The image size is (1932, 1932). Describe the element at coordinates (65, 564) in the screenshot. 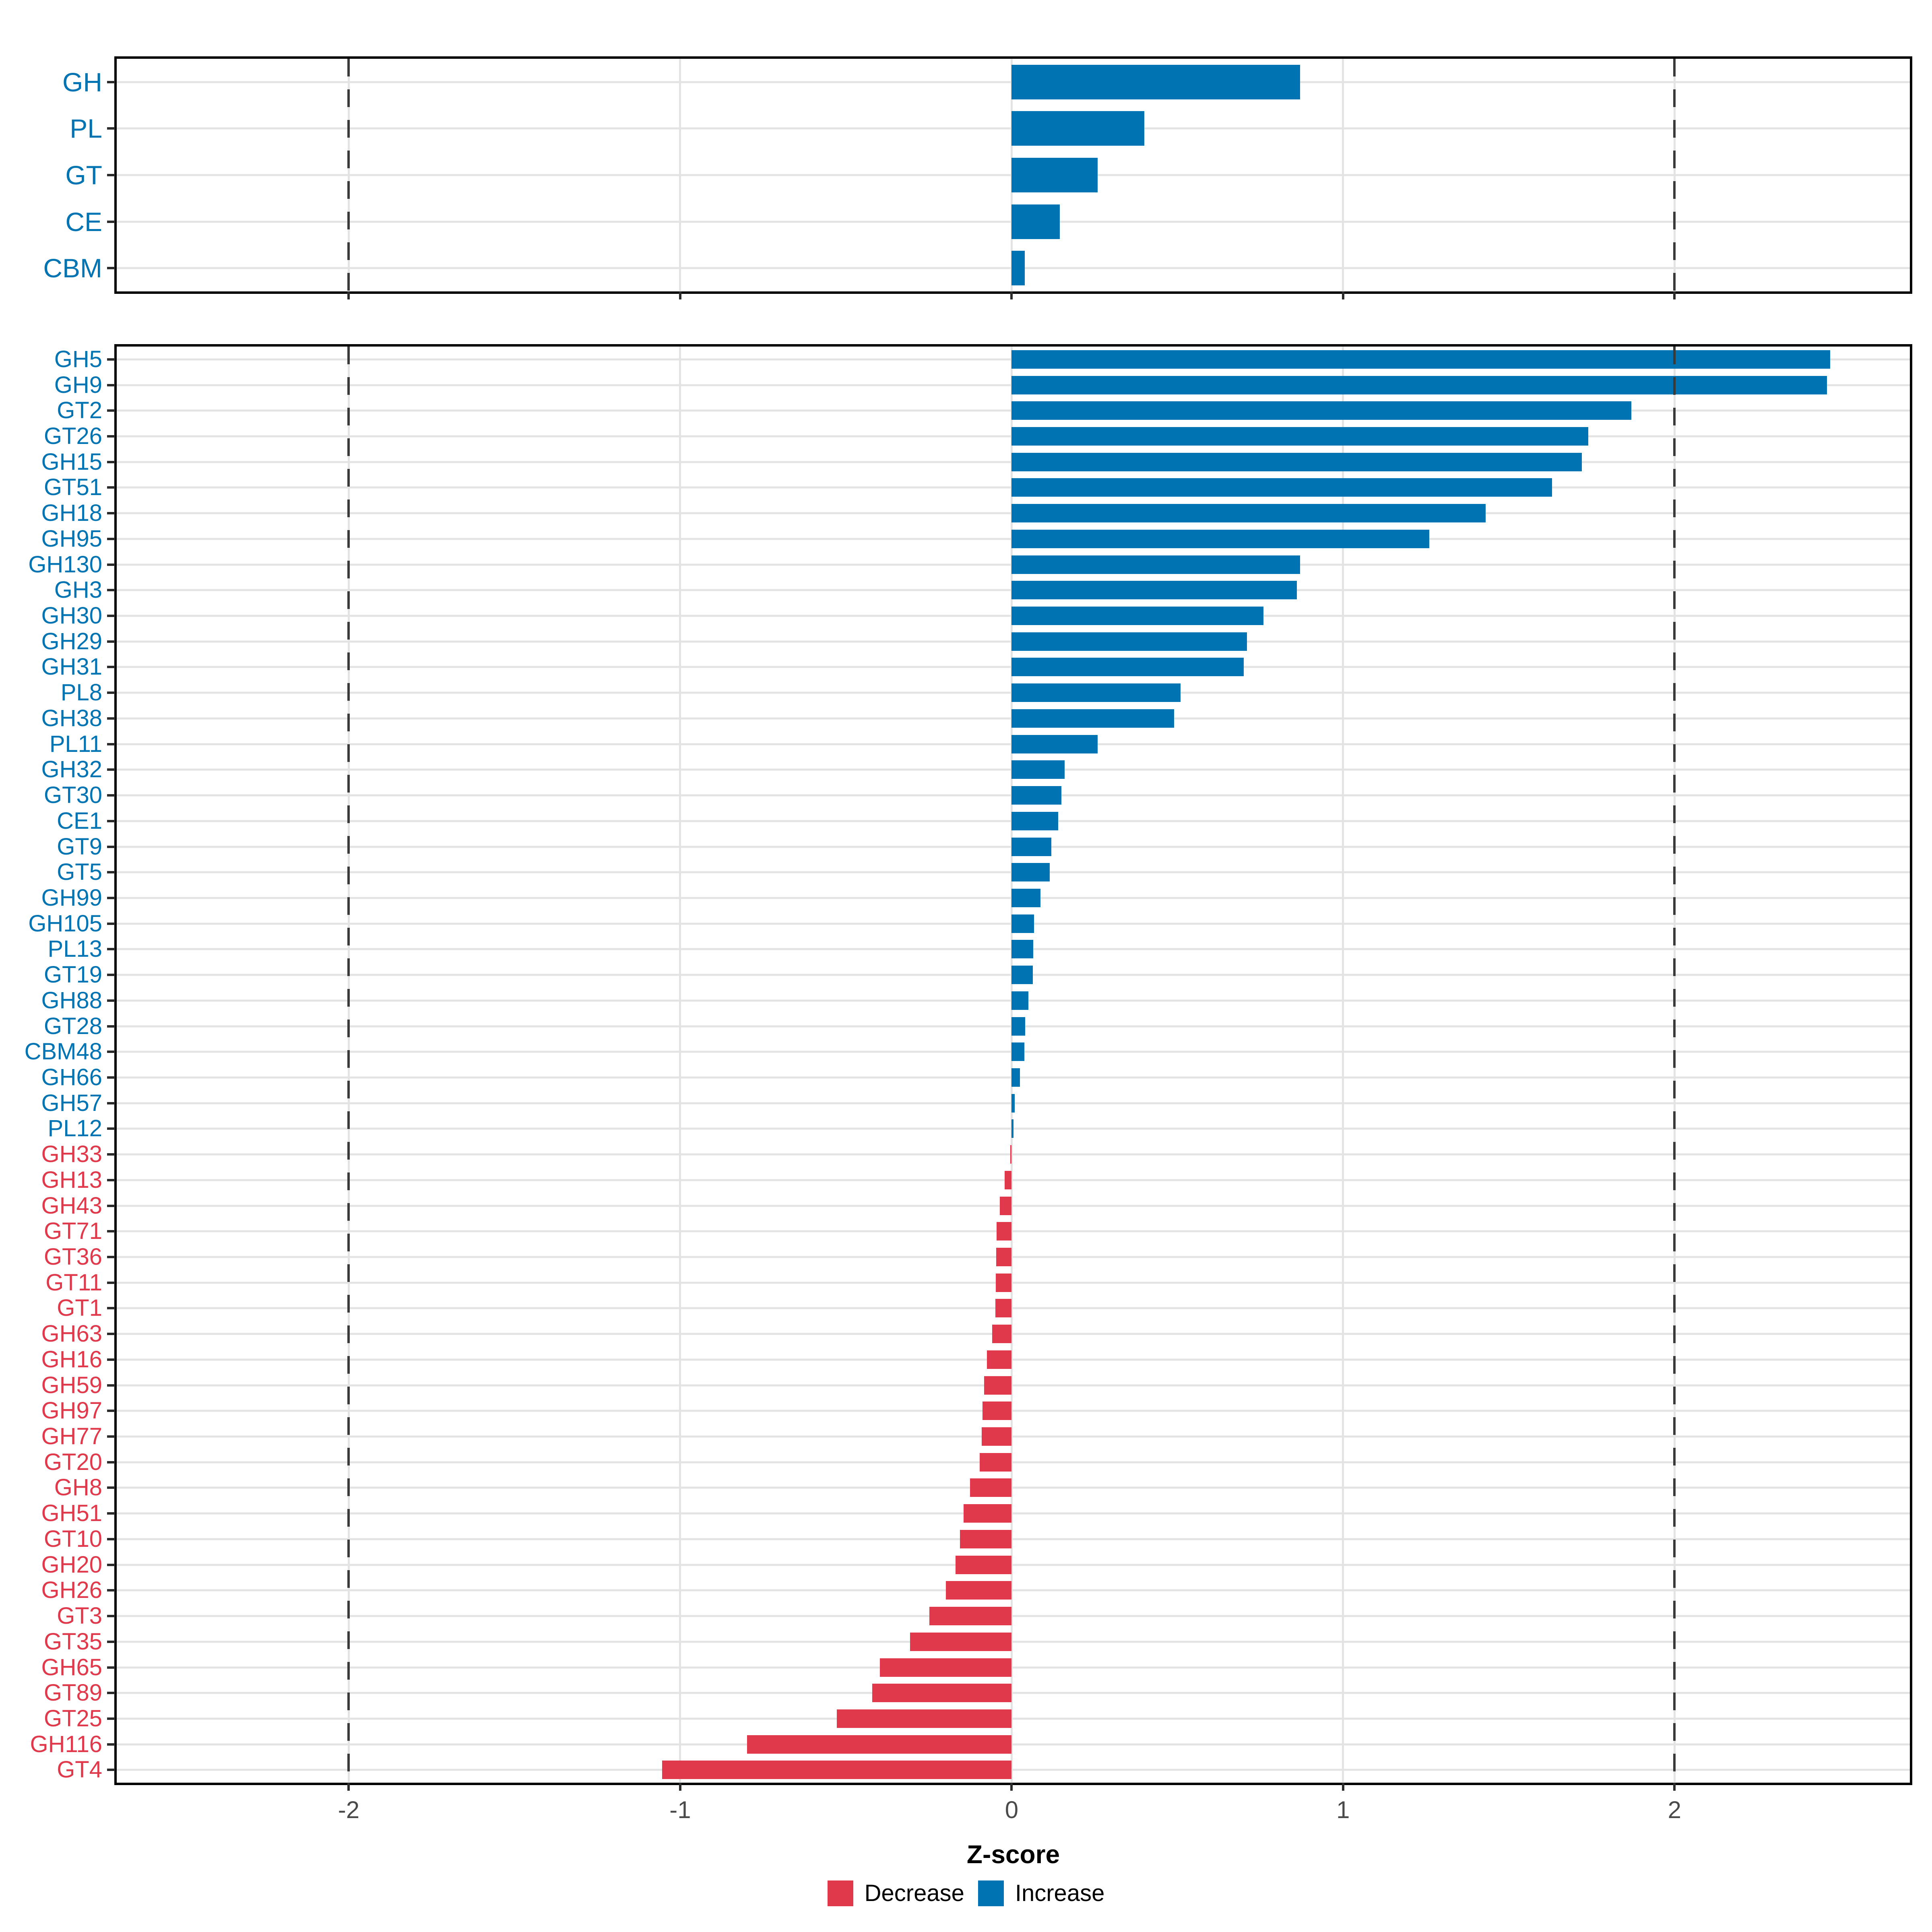

I see `category-label: GH130` at that location.